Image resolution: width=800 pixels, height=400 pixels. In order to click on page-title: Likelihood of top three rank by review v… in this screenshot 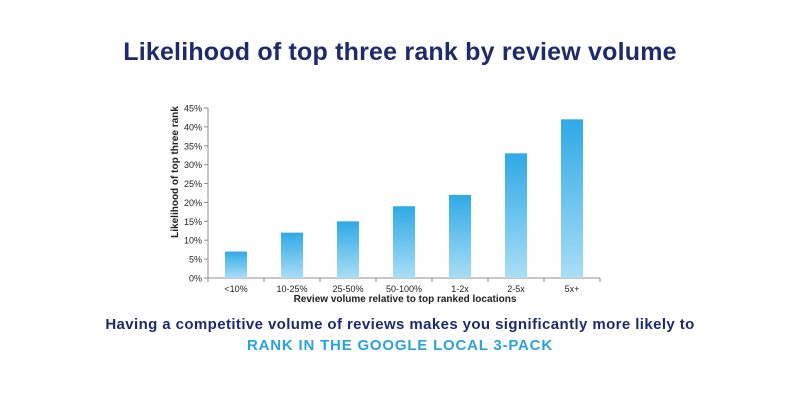, I will do `click(400, 52)`.